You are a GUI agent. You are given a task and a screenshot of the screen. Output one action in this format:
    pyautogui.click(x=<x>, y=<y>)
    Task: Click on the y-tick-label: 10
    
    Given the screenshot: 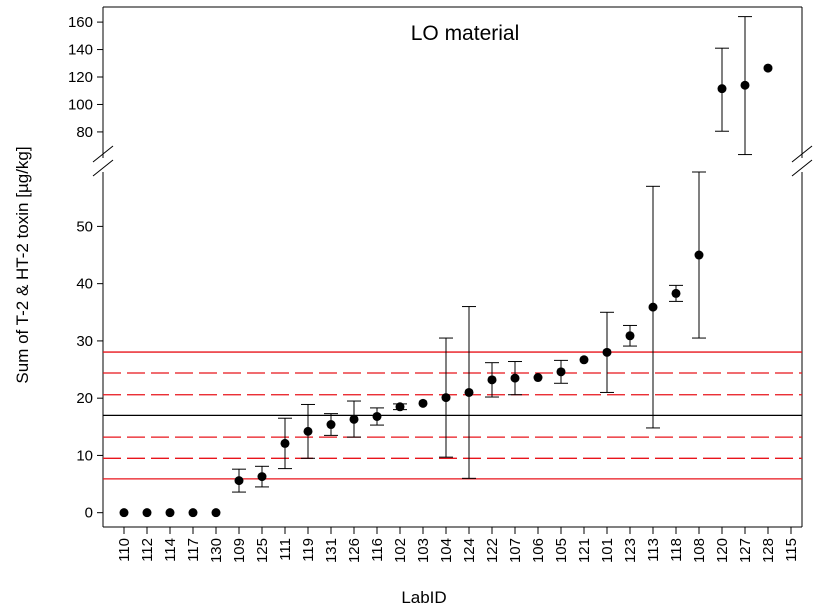 What is the action you would take?
    pyautogui.click(x=84, y=455)
    